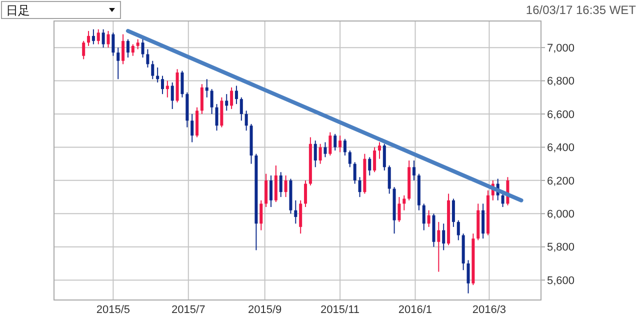  I want to click on y-tick-label: 6,200, so click(561, 181).